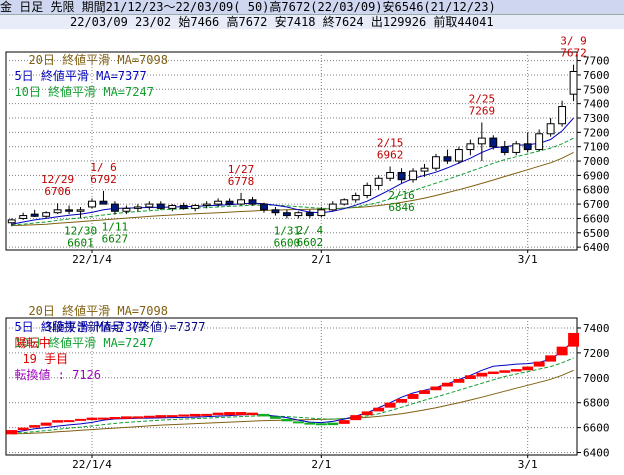  I want to click on status-reversal: 転換値 : 7126, so click(58, 375).